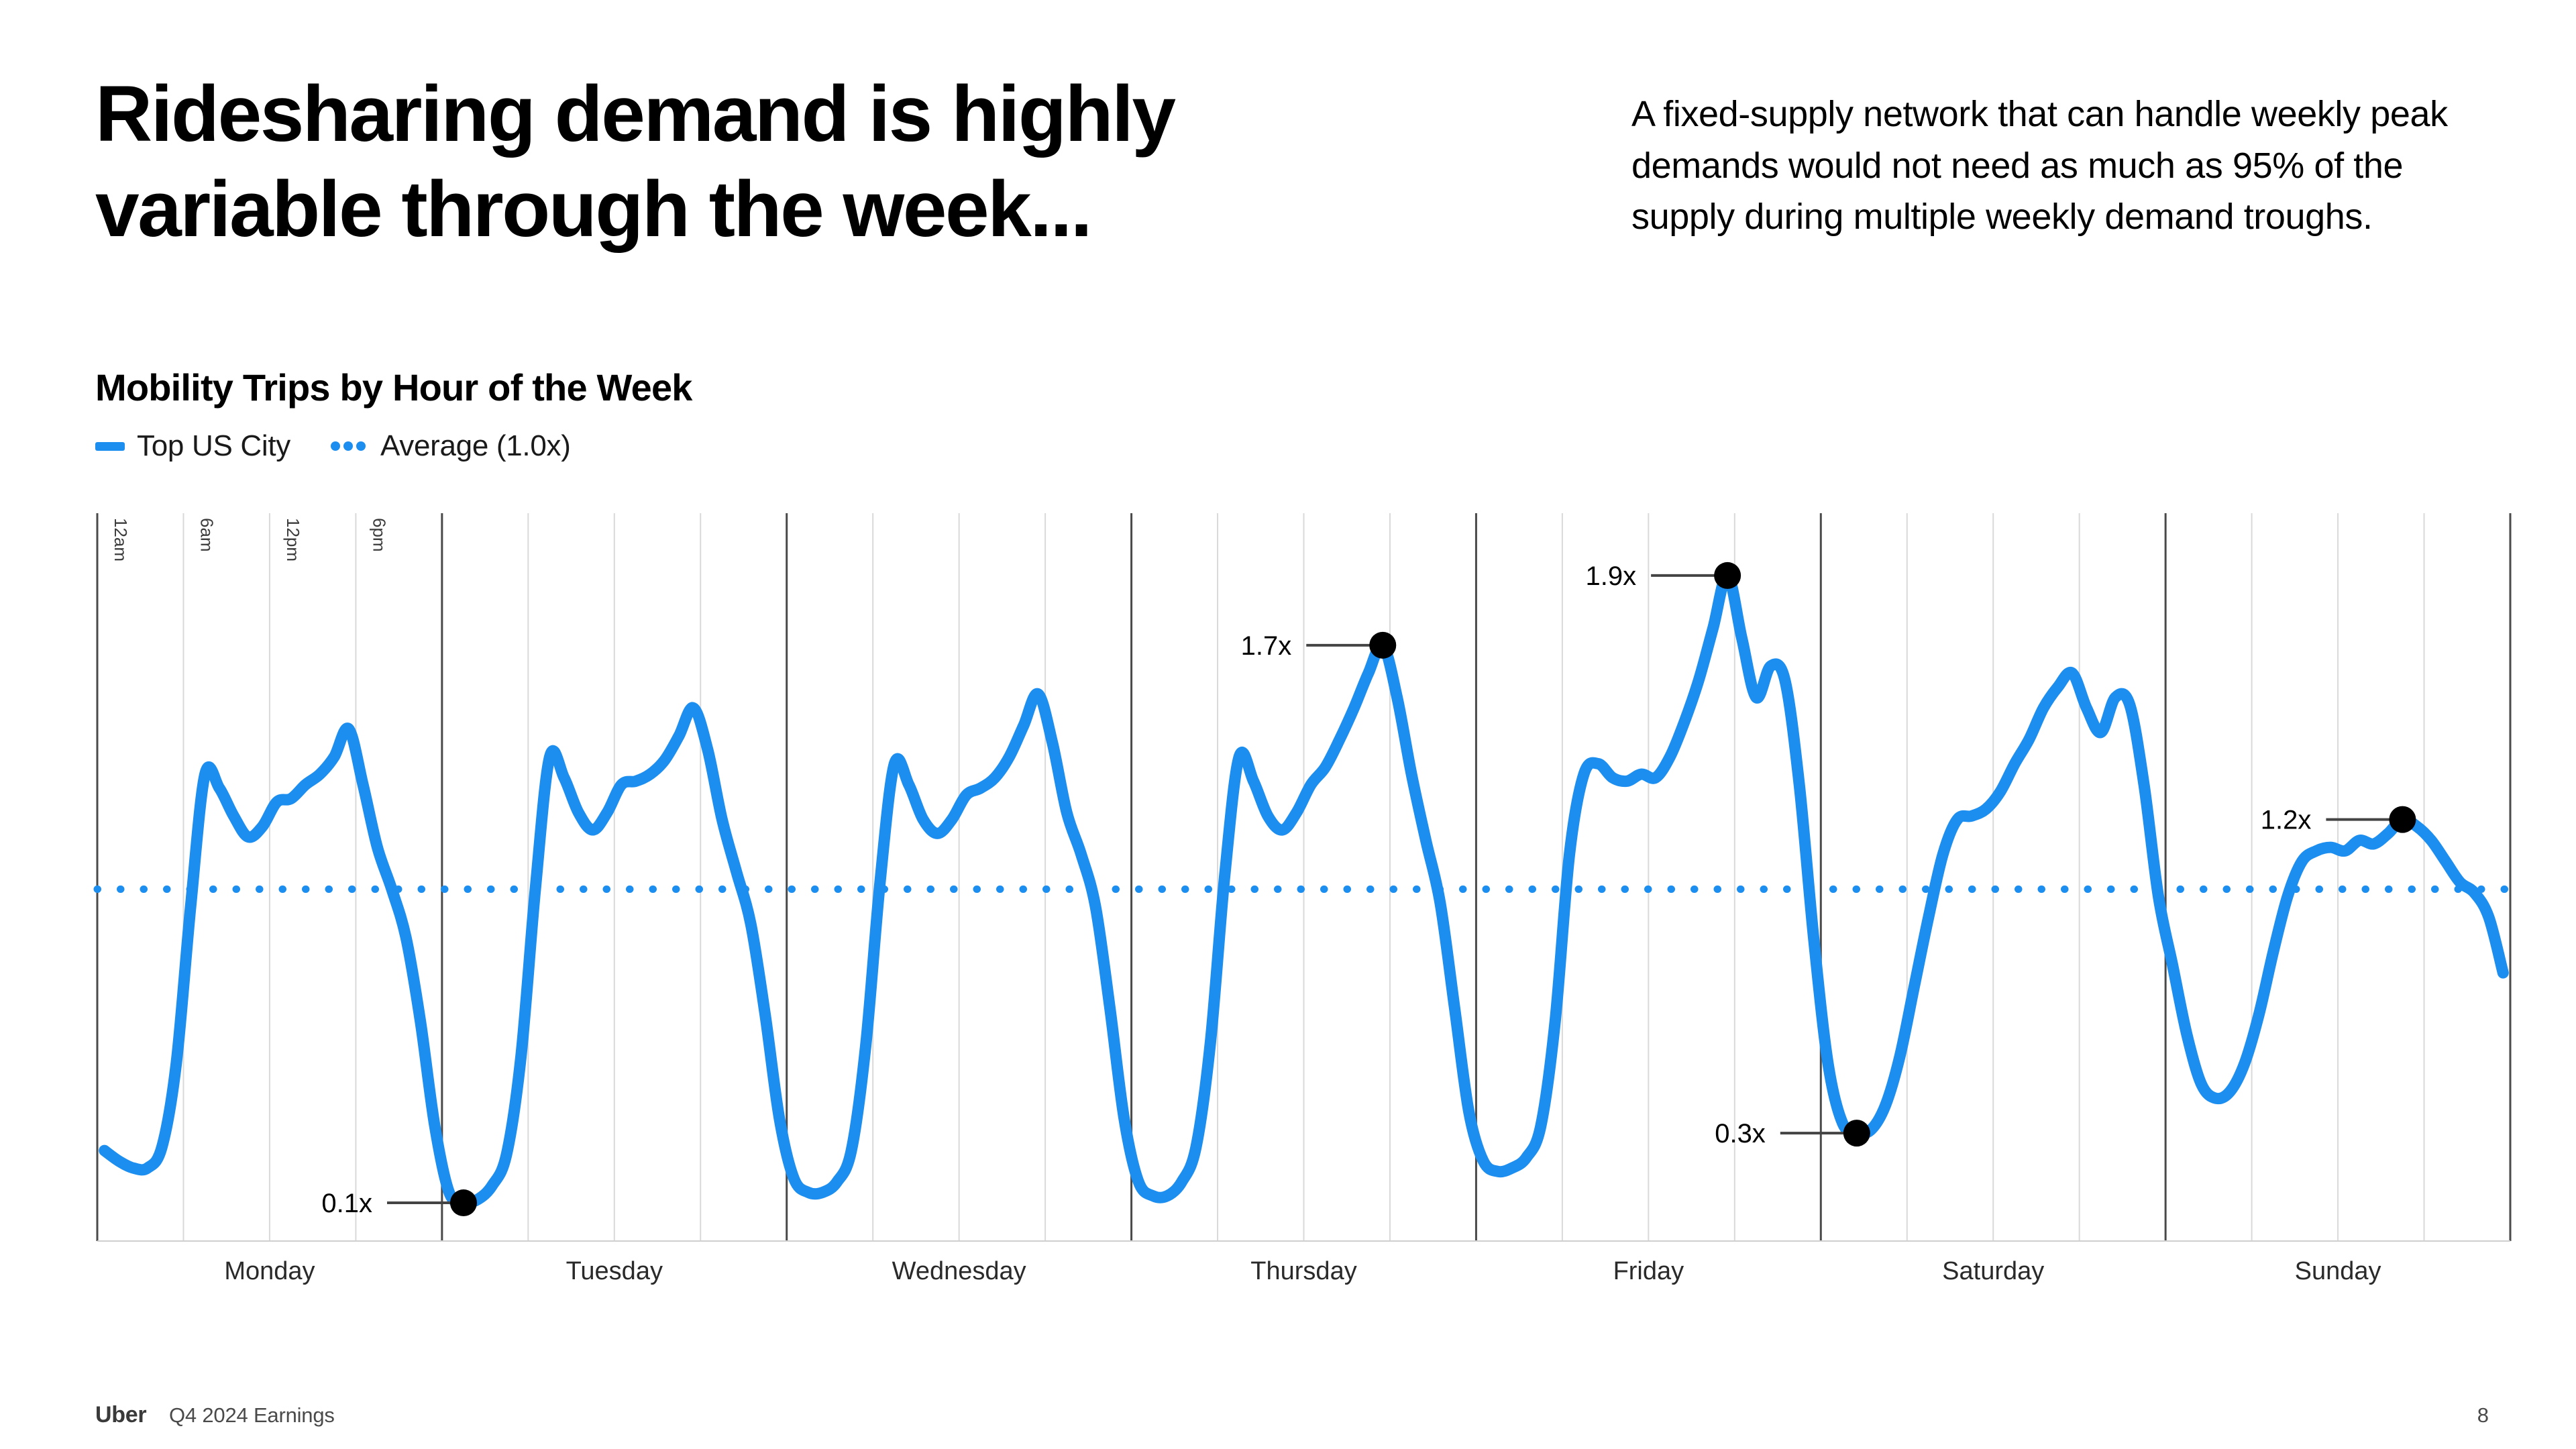  I want to click on annotation-label-1-7x: 1.7x, so click(1266, 646).